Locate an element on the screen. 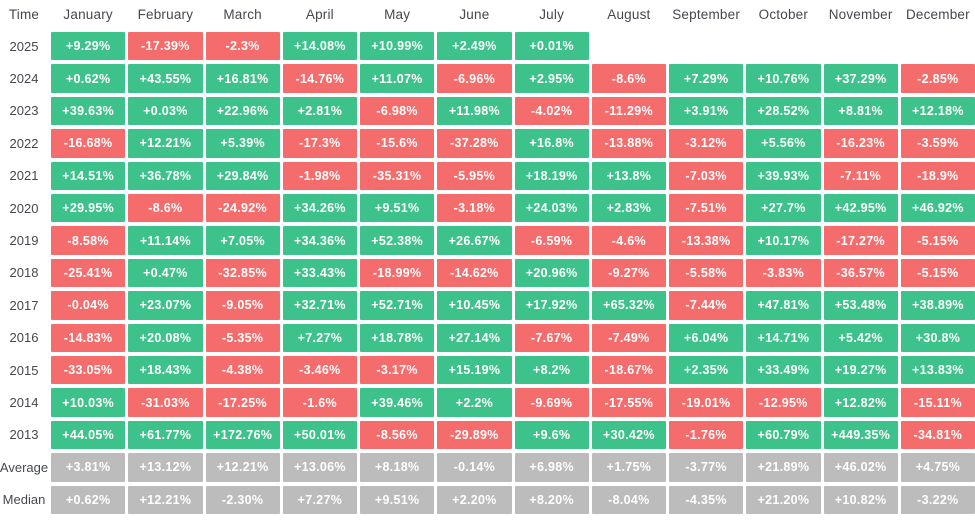  cell-2024-september: +7.29% is located at coordinates (706, 78).